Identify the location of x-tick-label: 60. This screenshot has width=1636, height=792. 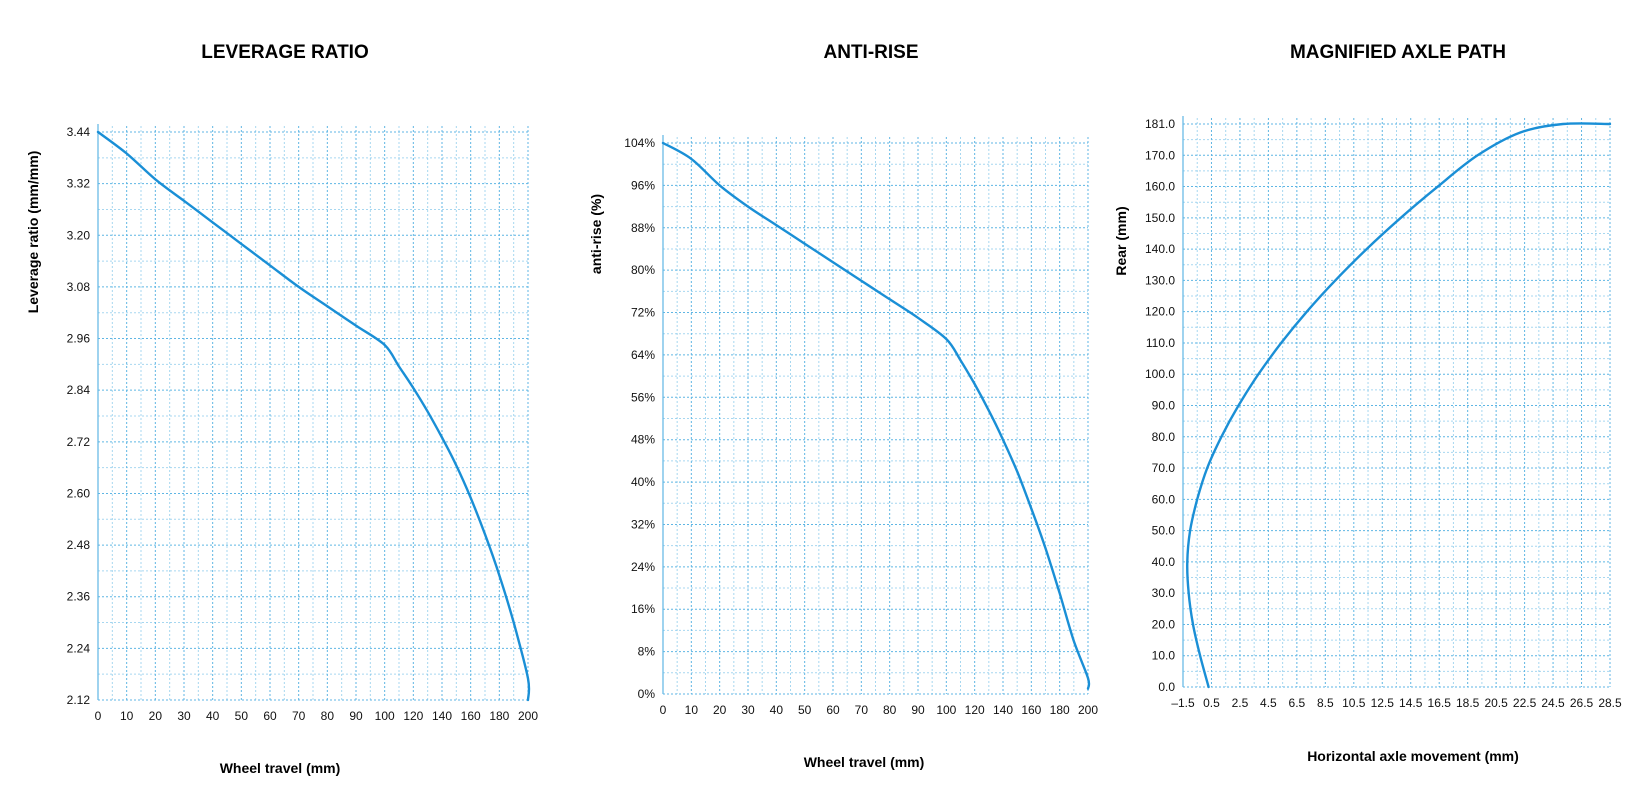
(270, 716).